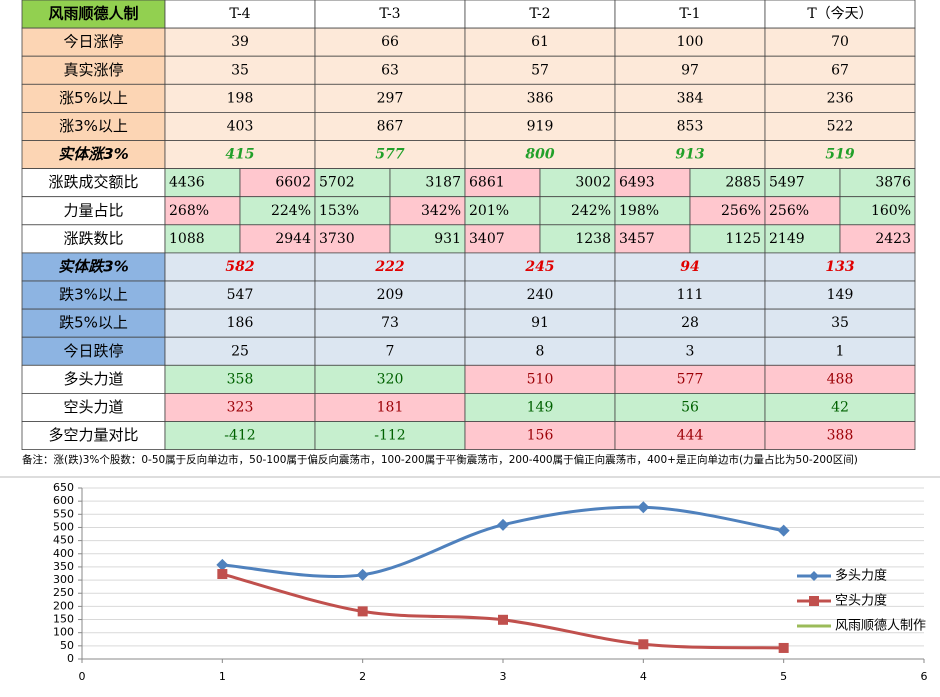 The width and height of the screenshot is (940, 697). I want to click on cell-value: -412, so click(239, 436).